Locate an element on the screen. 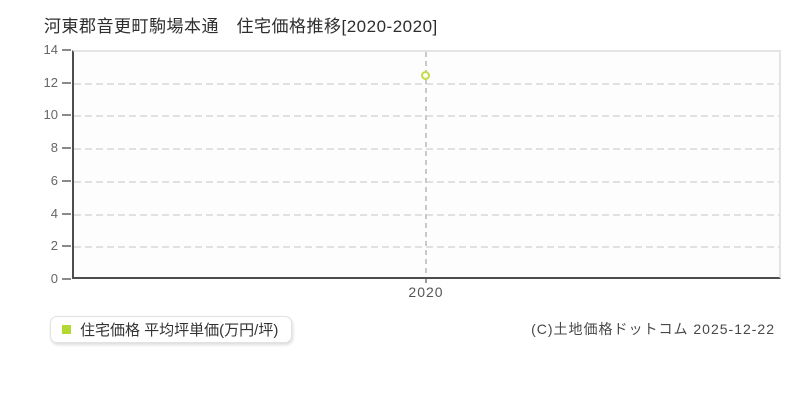  y-axis-label-10: 10 is located at coordinates (50, 114).